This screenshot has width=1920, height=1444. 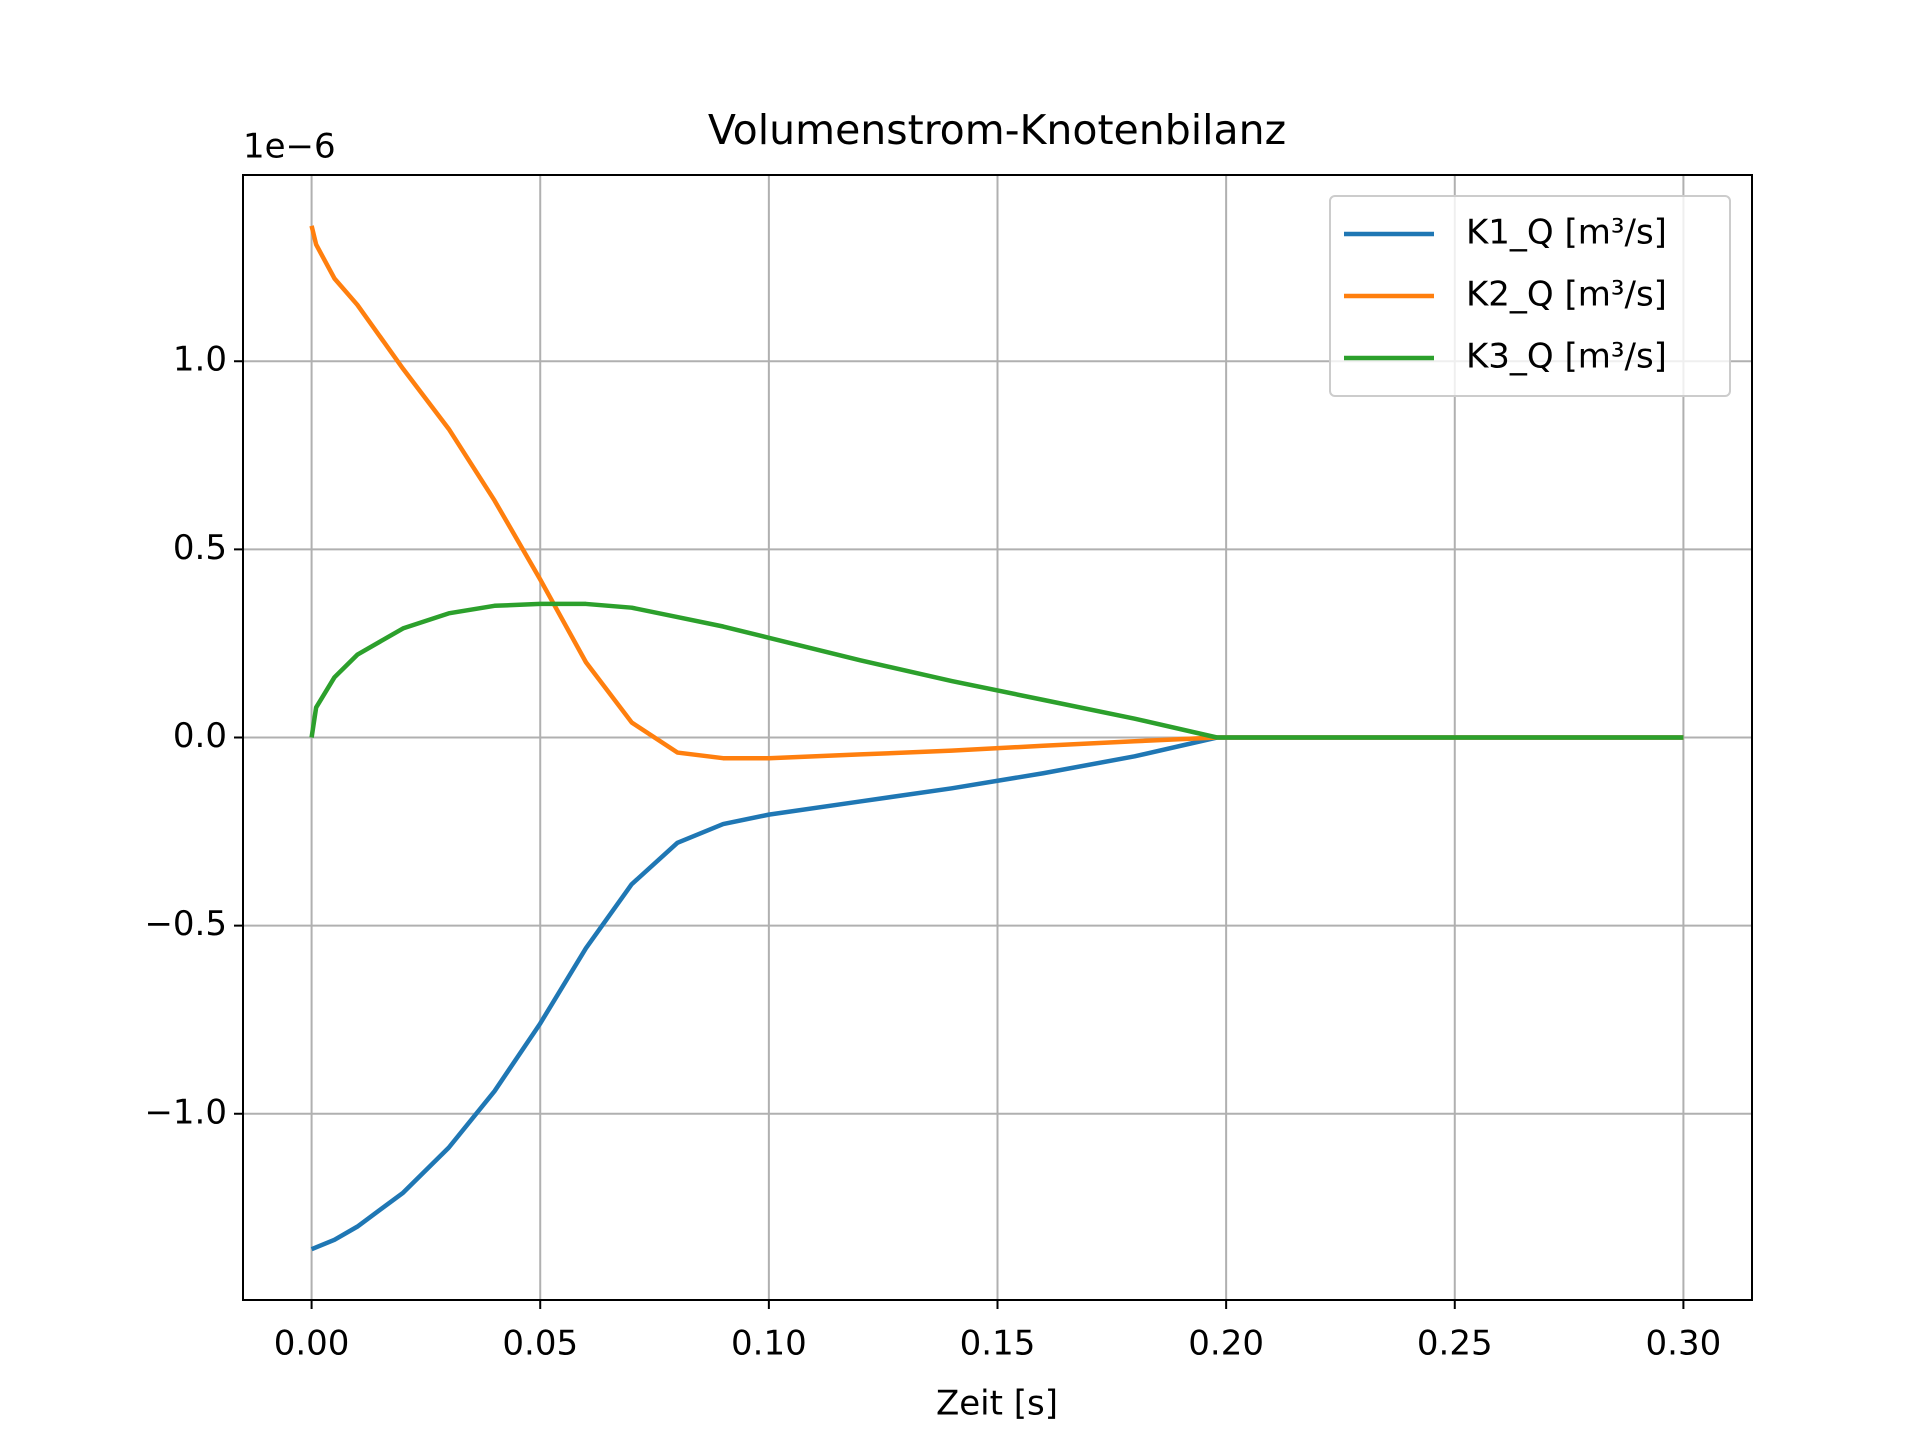 I want to click on legend-label: K3_Q [m³/s], so click(x=1566, y=357).